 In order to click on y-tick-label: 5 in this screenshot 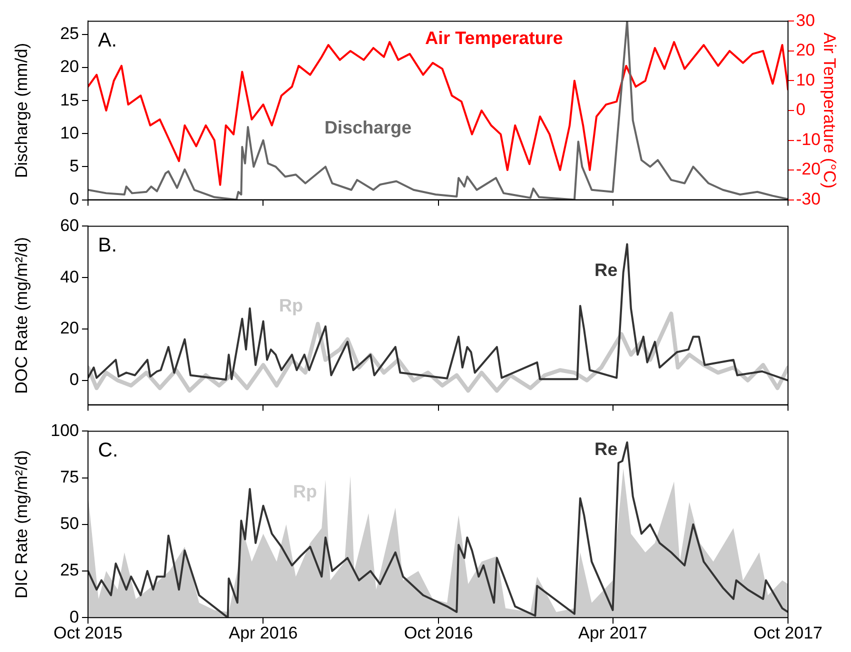, I will do `click(74, 166)`.